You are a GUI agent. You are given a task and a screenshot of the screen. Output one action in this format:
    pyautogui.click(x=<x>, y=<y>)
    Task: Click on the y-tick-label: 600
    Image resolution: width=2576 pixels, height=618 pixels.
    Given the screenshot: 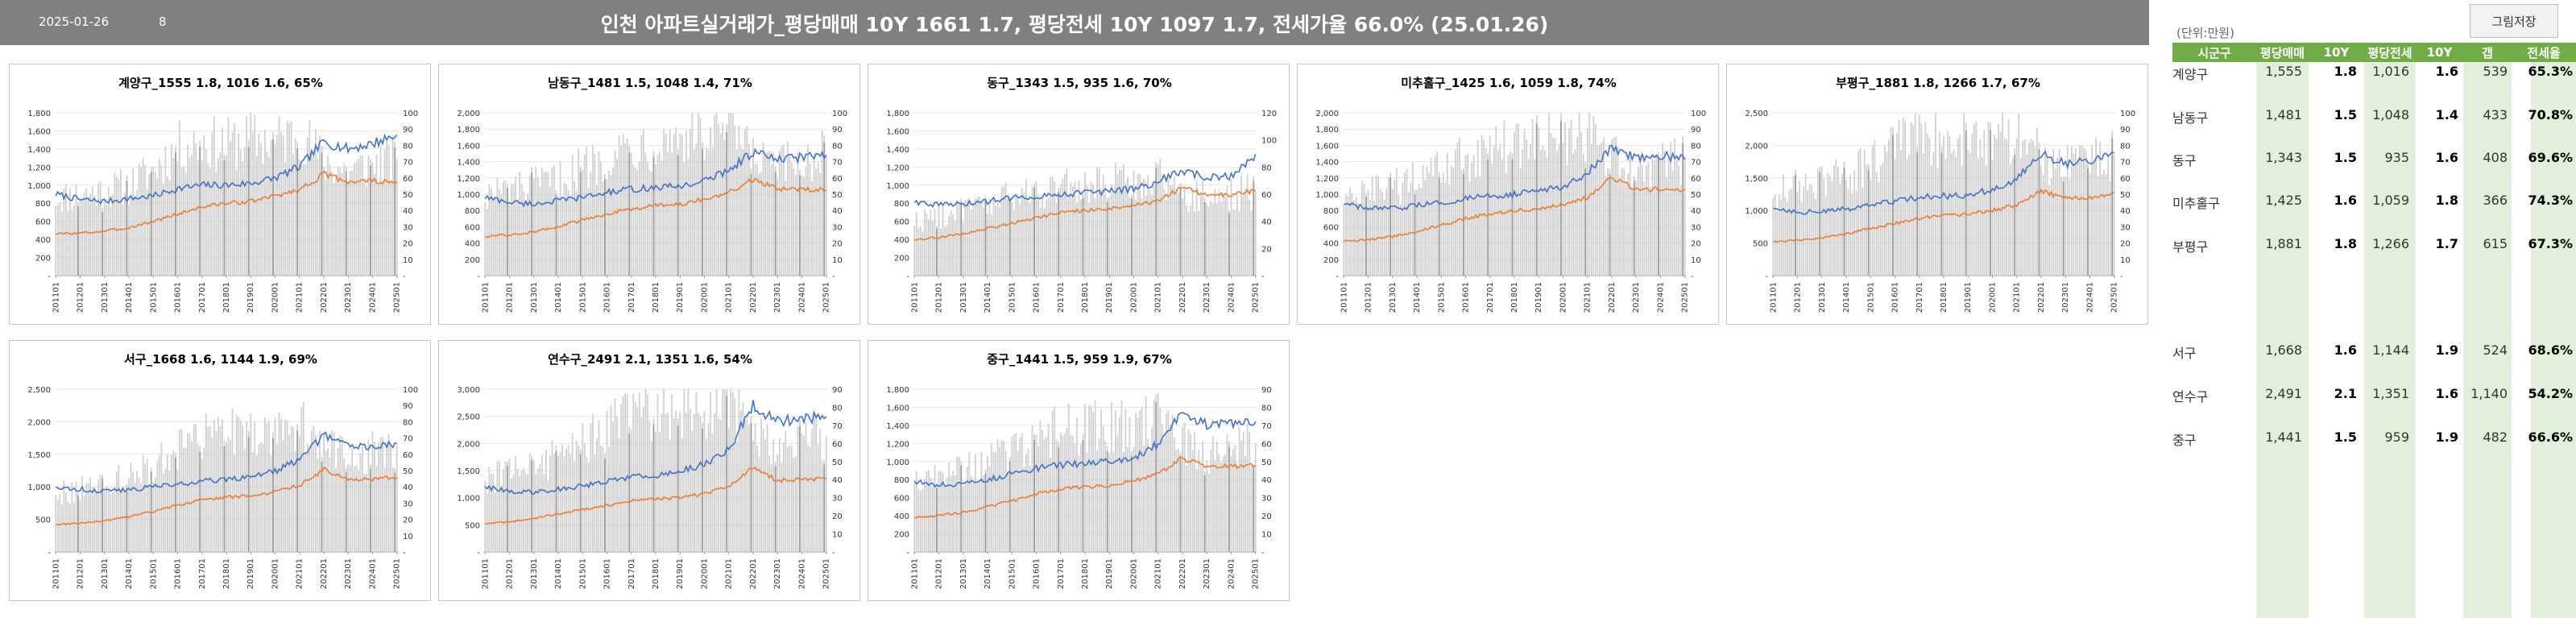 What is the action you would take?
    pyautogui.click(x=901, y=499)
    